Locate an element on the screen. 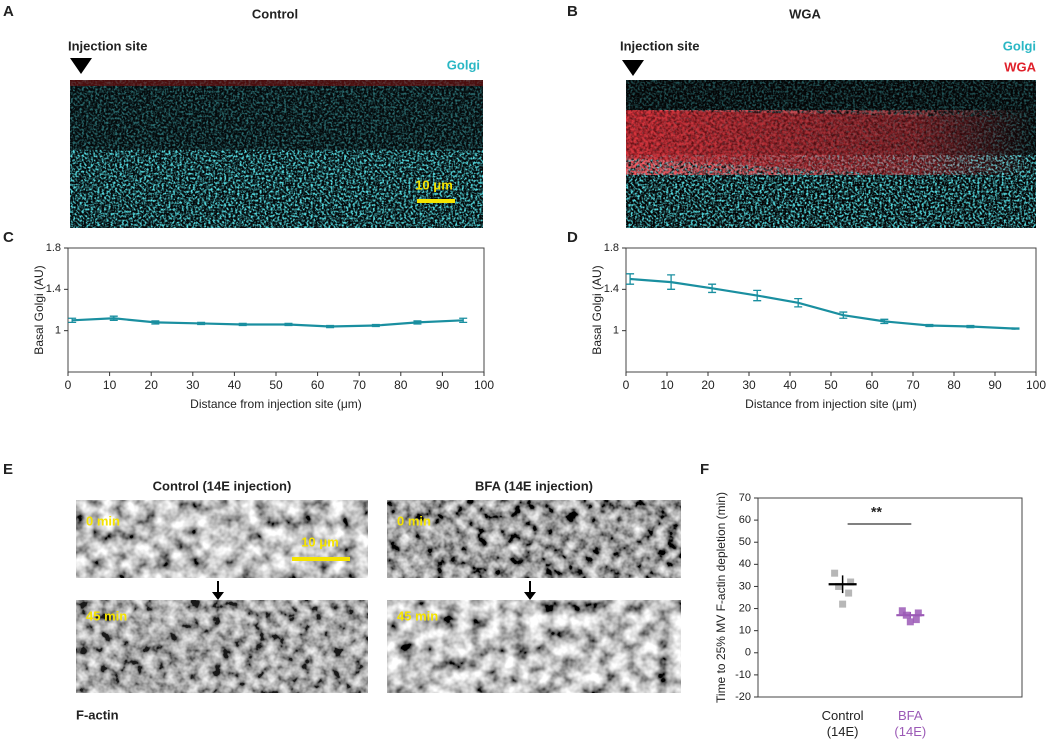 The height and width of the screenshot is (744, 1050). panel-label: B is located at coordinates (572, 11).